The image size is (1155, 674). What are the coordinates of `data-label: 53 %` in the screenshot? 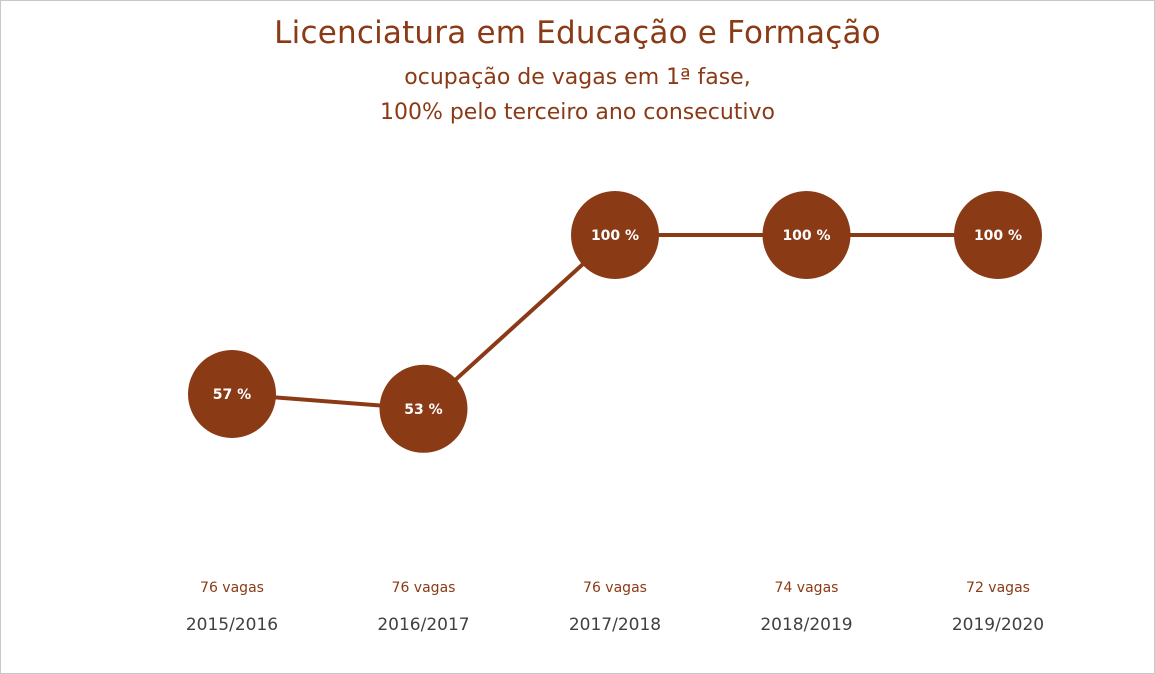 It's located at (423, 410).